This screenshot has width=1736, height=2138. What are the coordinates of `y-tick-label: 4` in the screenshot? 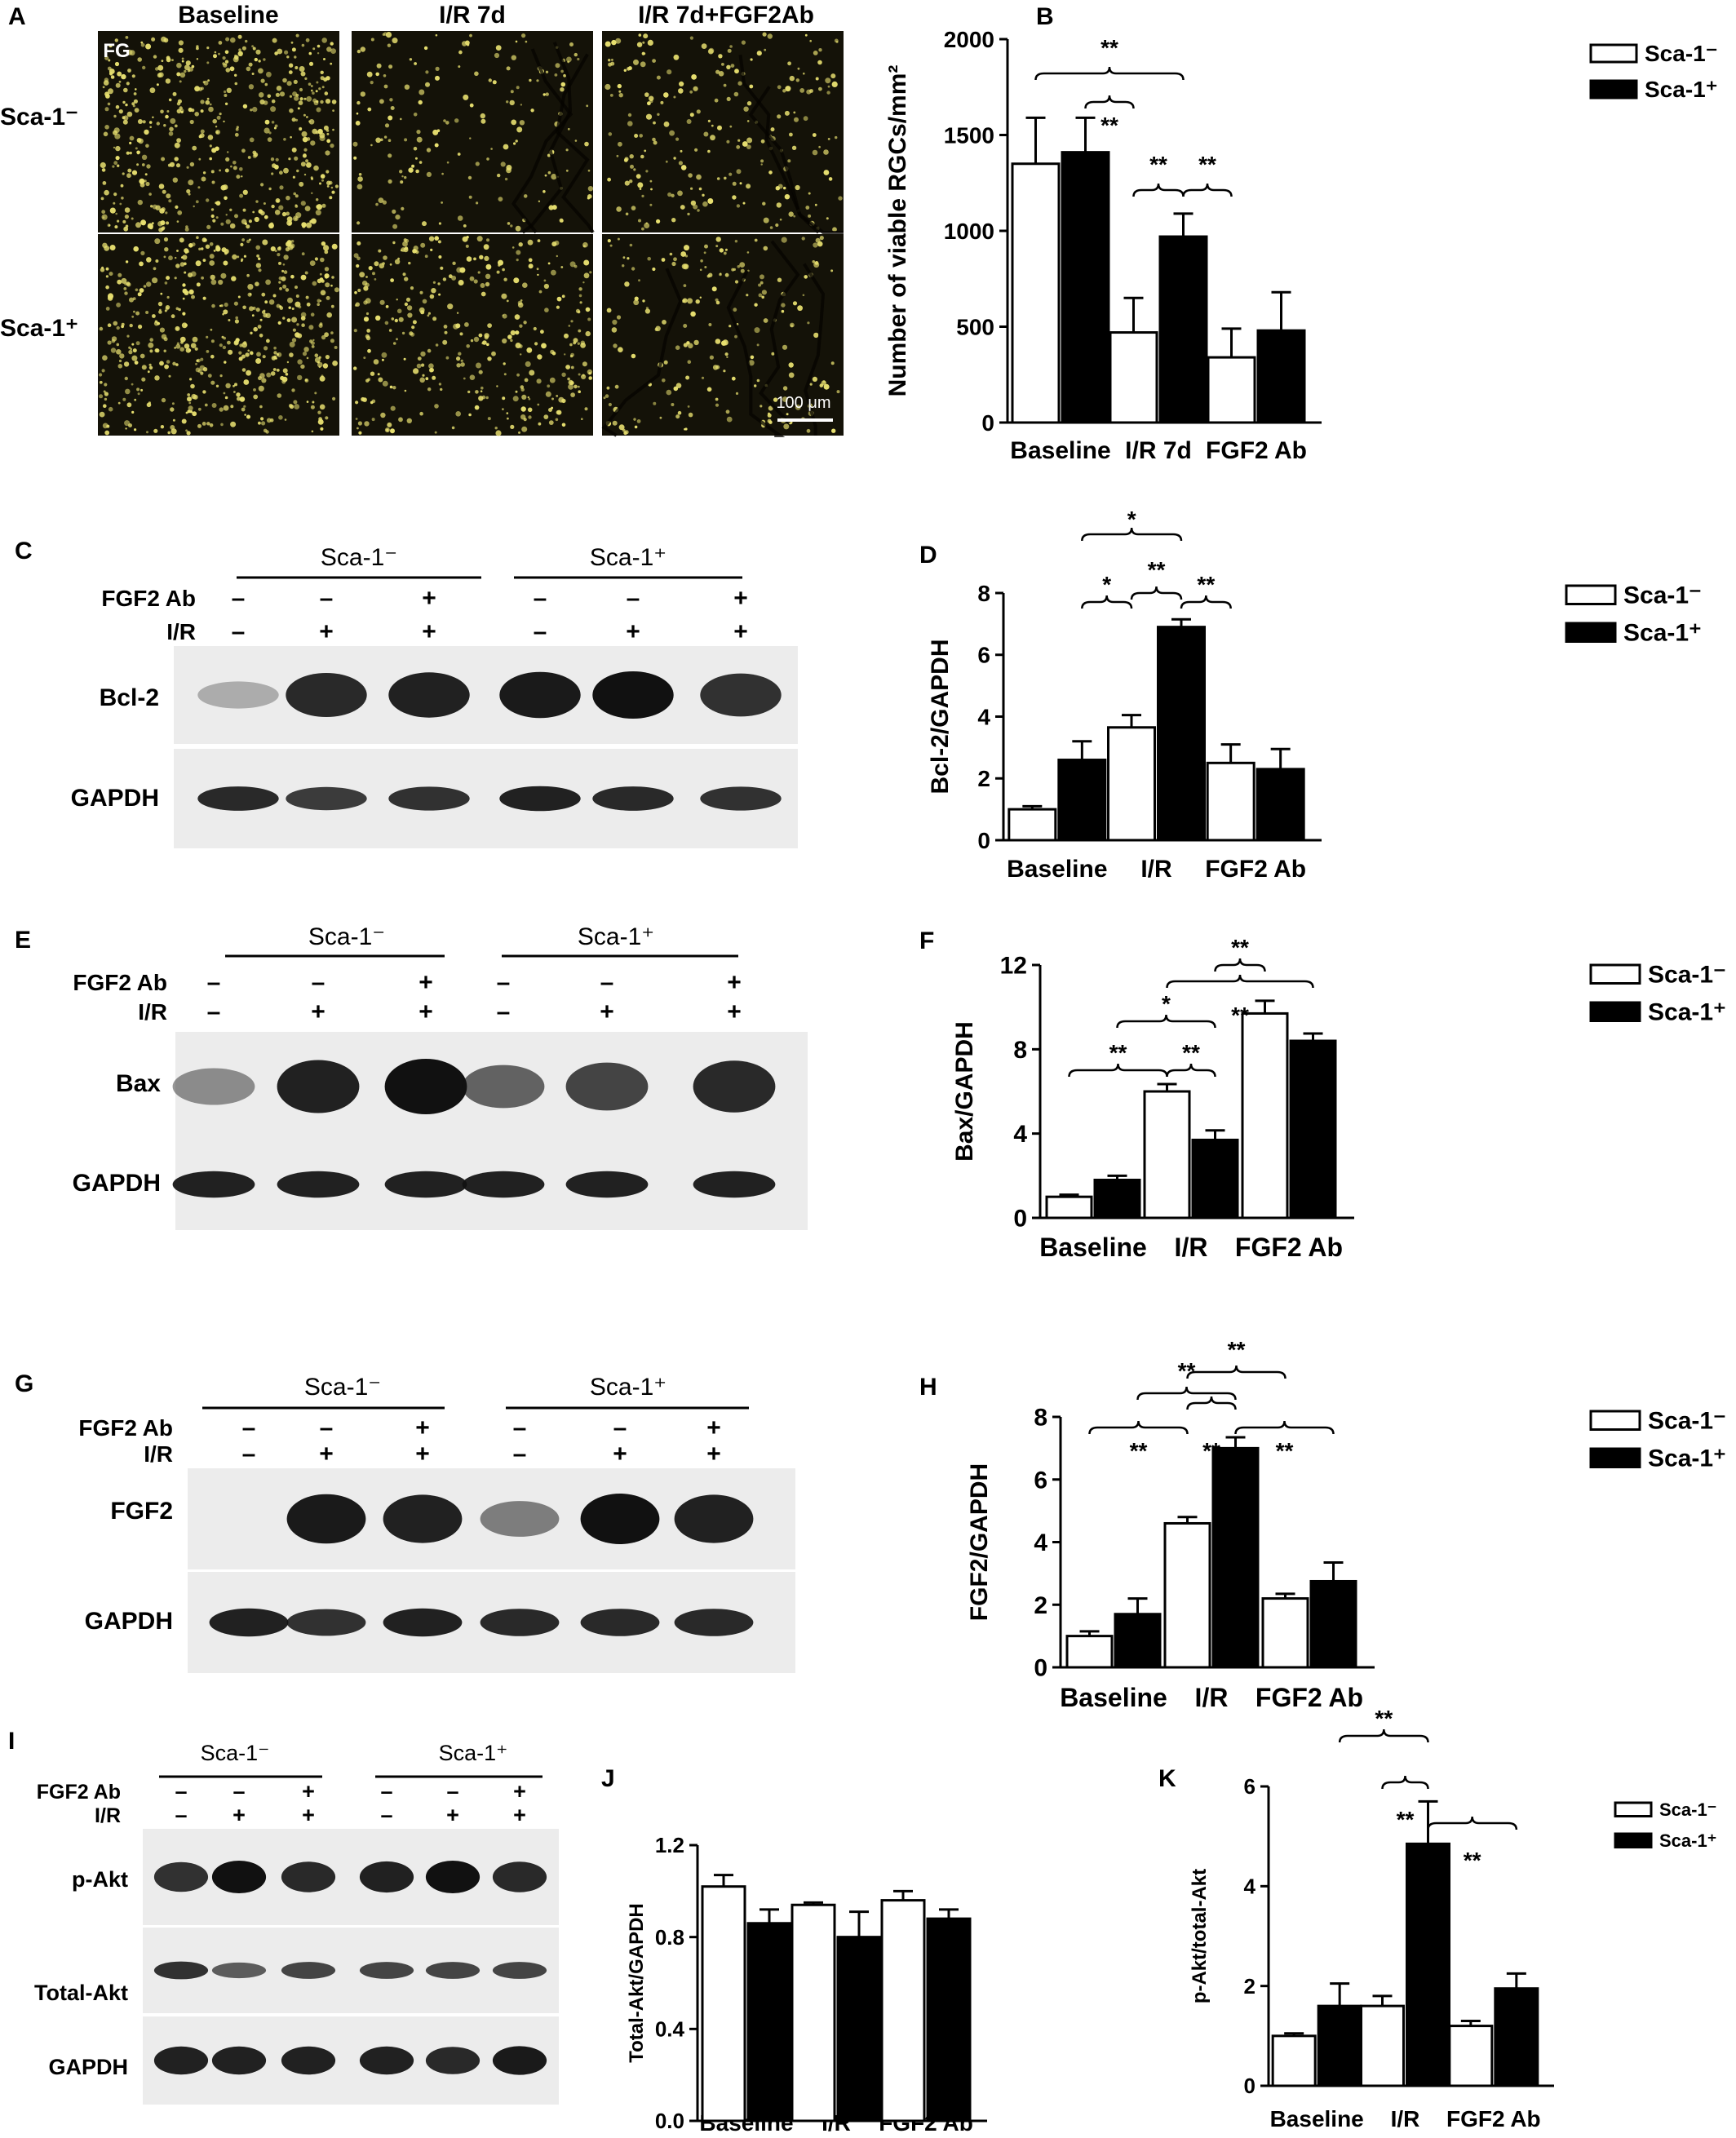 It's located at (983, 716).